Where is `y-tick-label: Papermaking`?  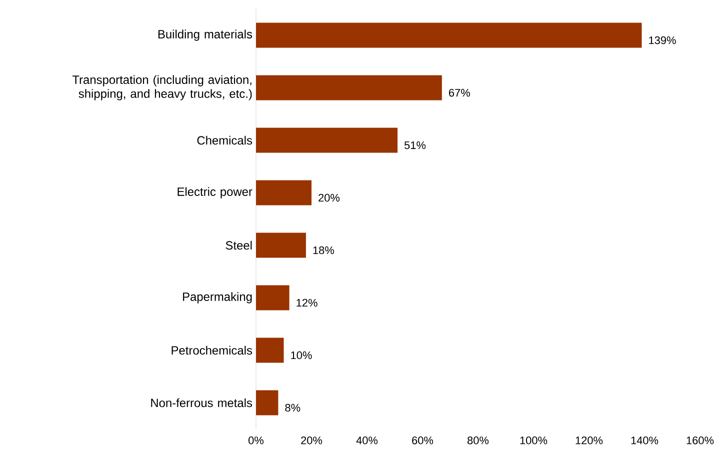
y-tick-label: Papermaking is located at coordinates (217, 298).